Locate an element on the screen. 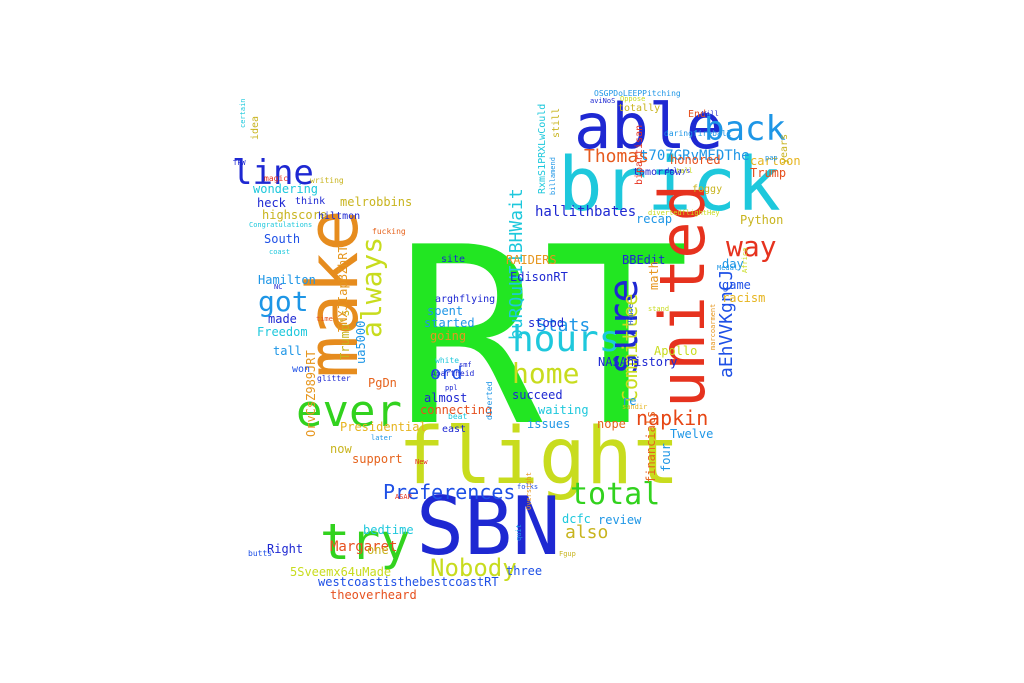 The height and width of the screenshot is (683, 1024). word-tomorrow: tomorrow is located at coordinates (657, 172).